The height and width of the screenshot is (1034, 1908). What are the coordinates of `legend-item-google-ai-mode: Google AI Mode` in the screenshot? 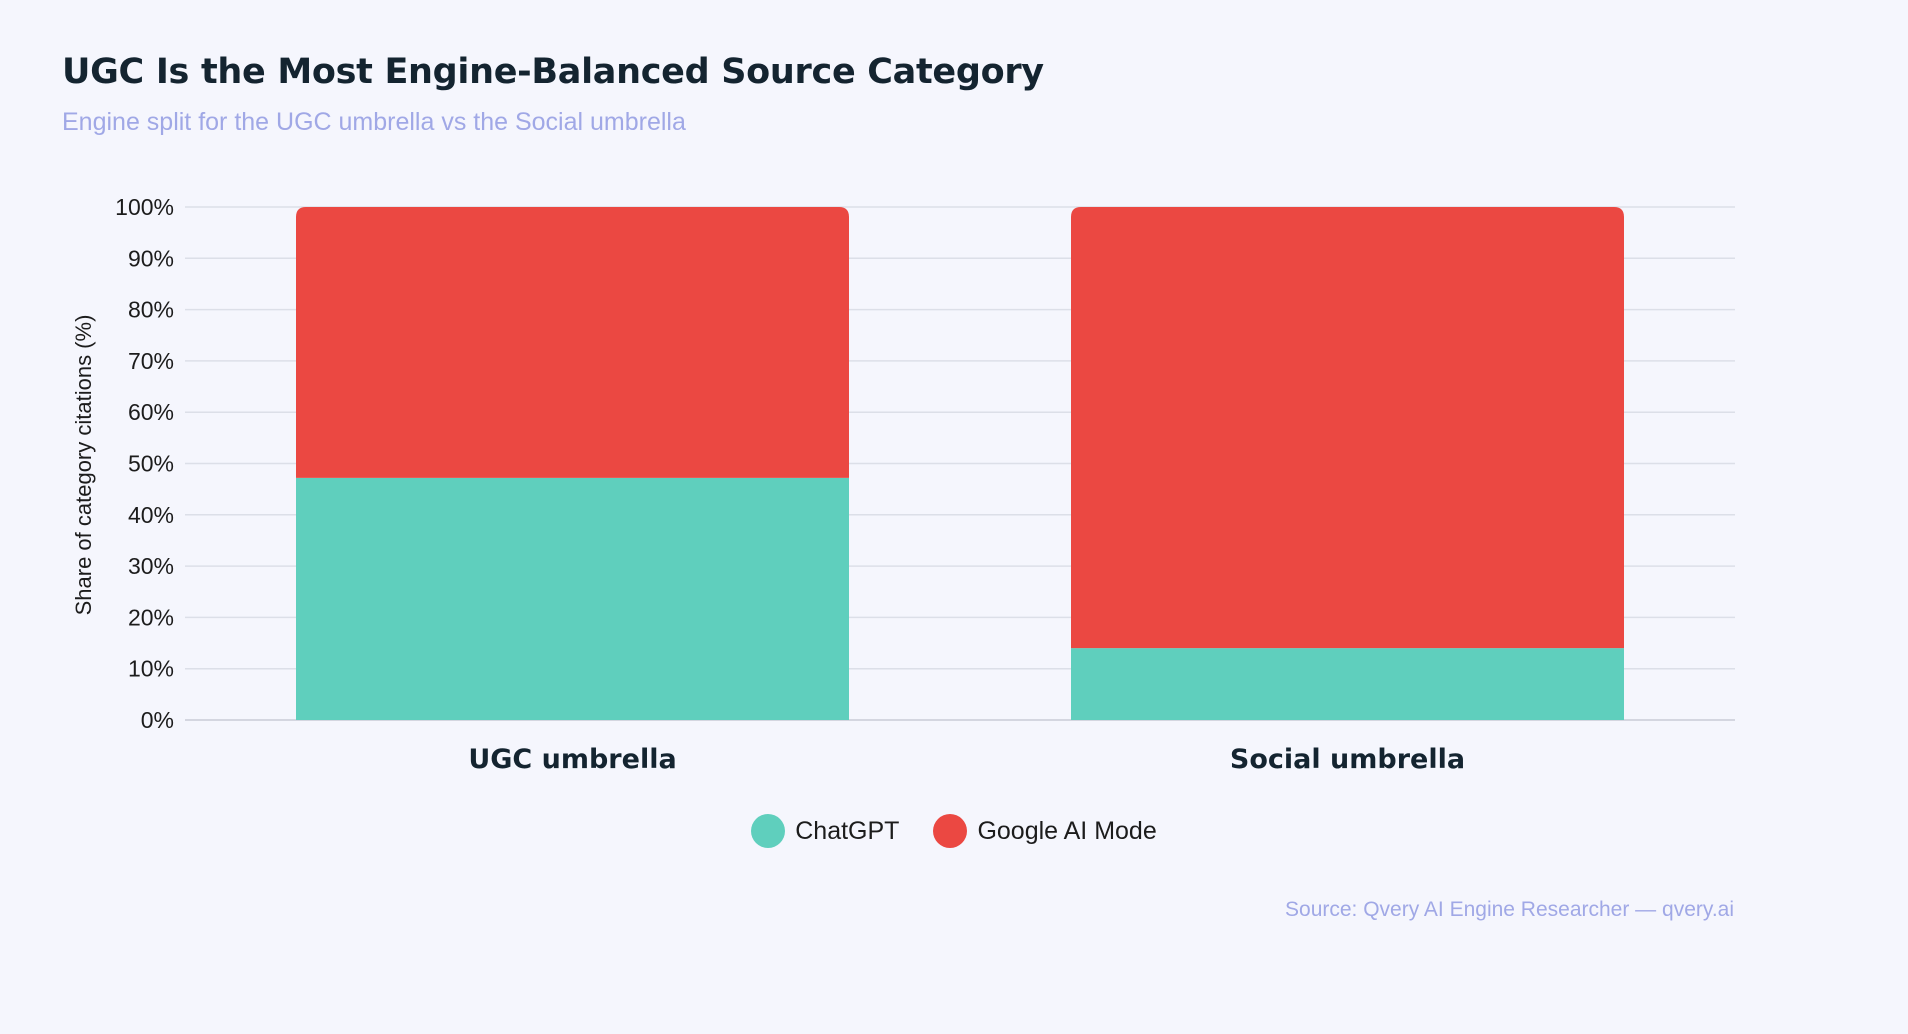 It's located at (1045, 831).